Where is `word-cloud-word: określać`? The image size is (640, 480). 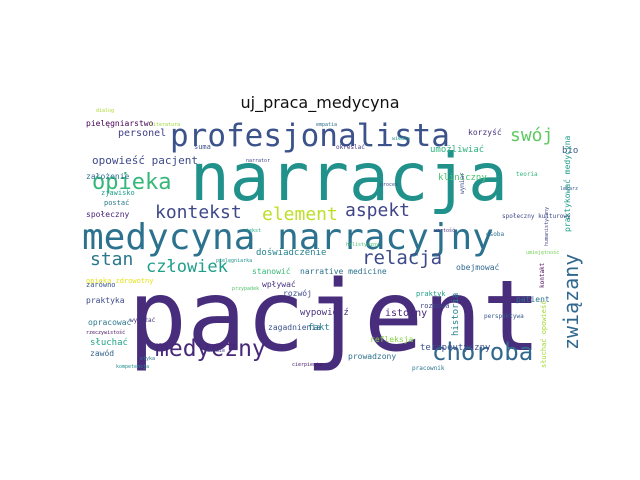 word-cloud-word: określać is located at coordinates (350, 147).